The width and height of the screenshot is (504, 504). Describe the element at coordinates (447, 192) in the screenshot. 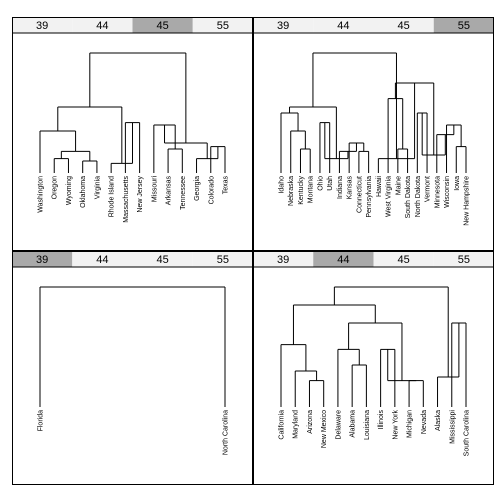

I see `leaf-label: Wisconsin` at that location.